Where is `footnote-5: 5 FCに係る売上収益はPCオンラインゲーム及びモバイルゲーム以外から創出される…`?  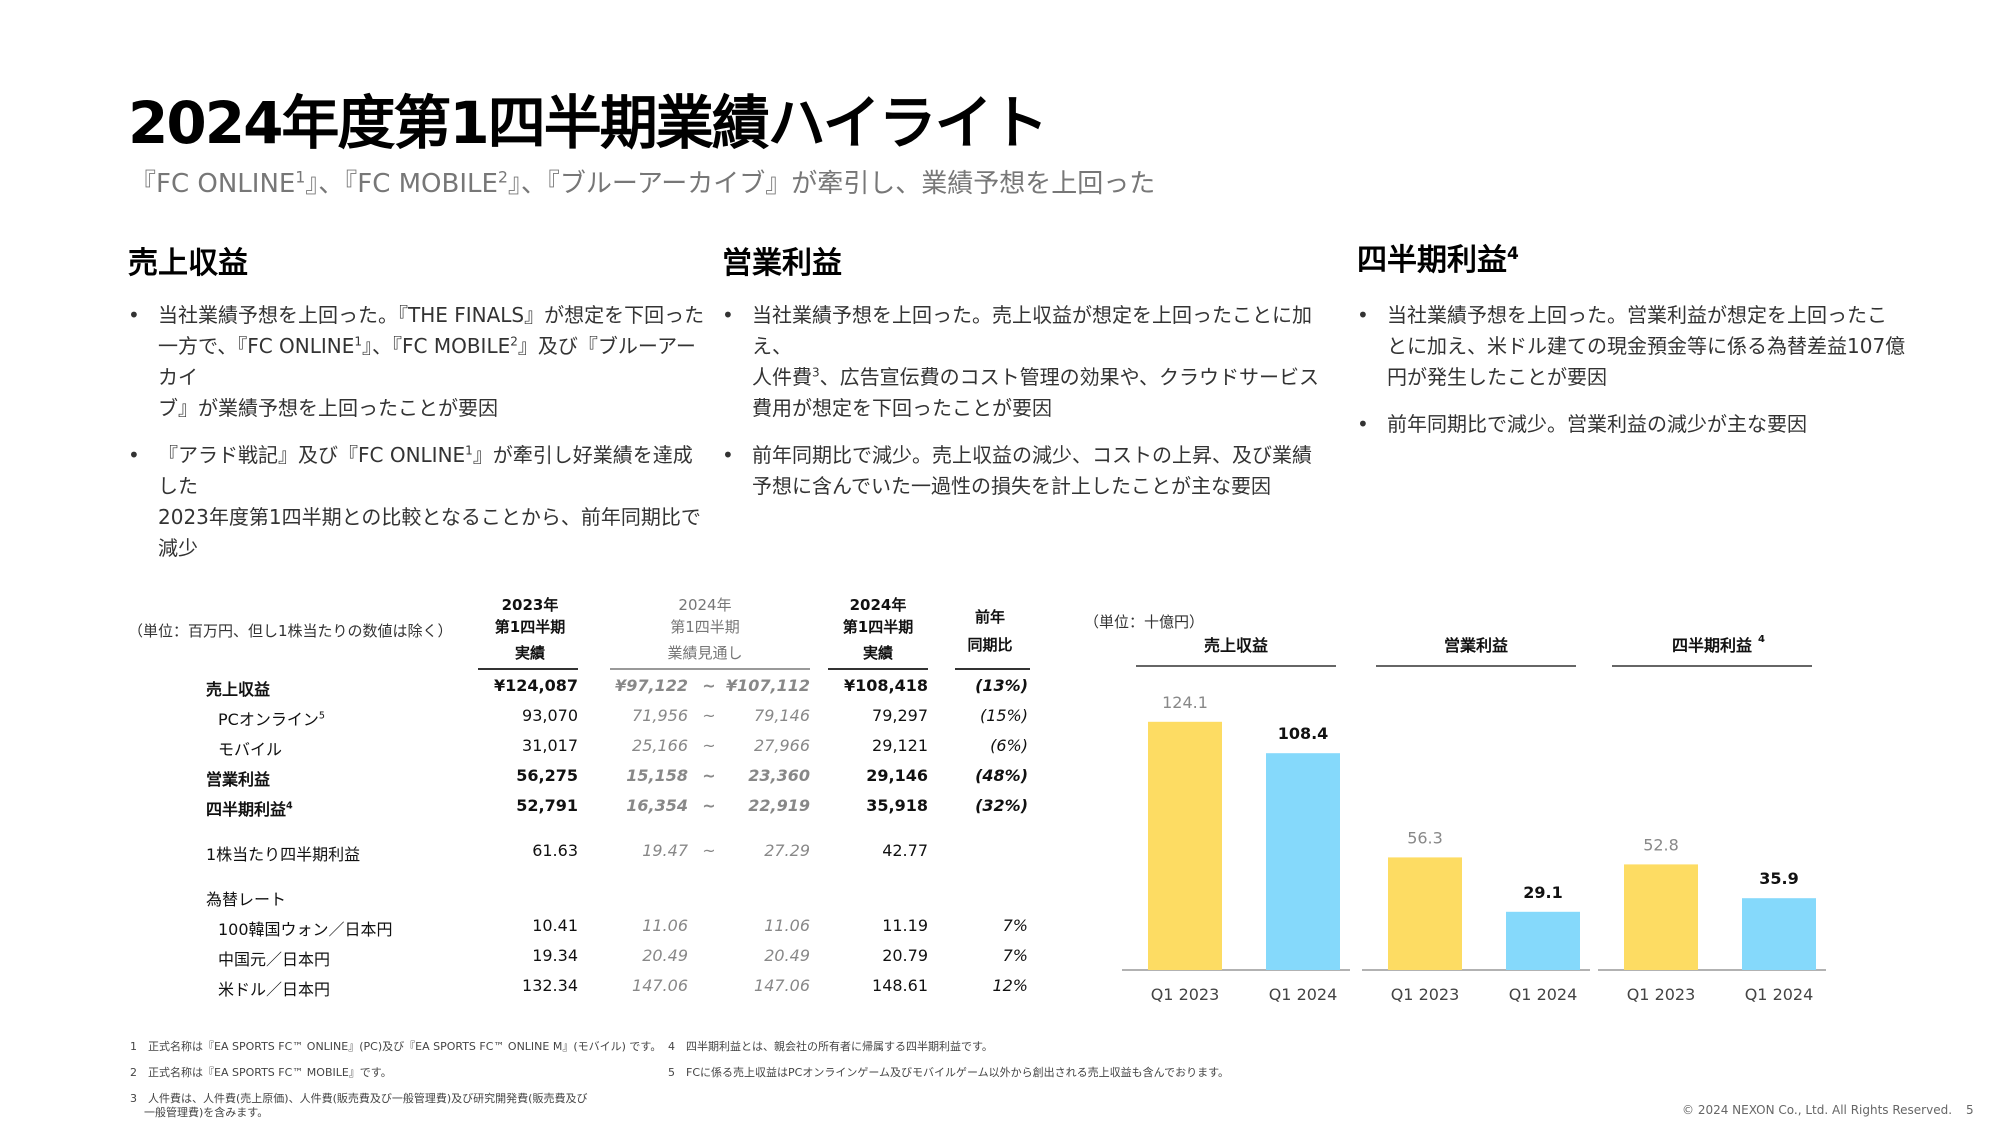
footnote-5: 5 FCに係る売上収益はPCオンラインゲーム及びモバイルゲーム以外から創出される… is located at coordinates (949, 1072).